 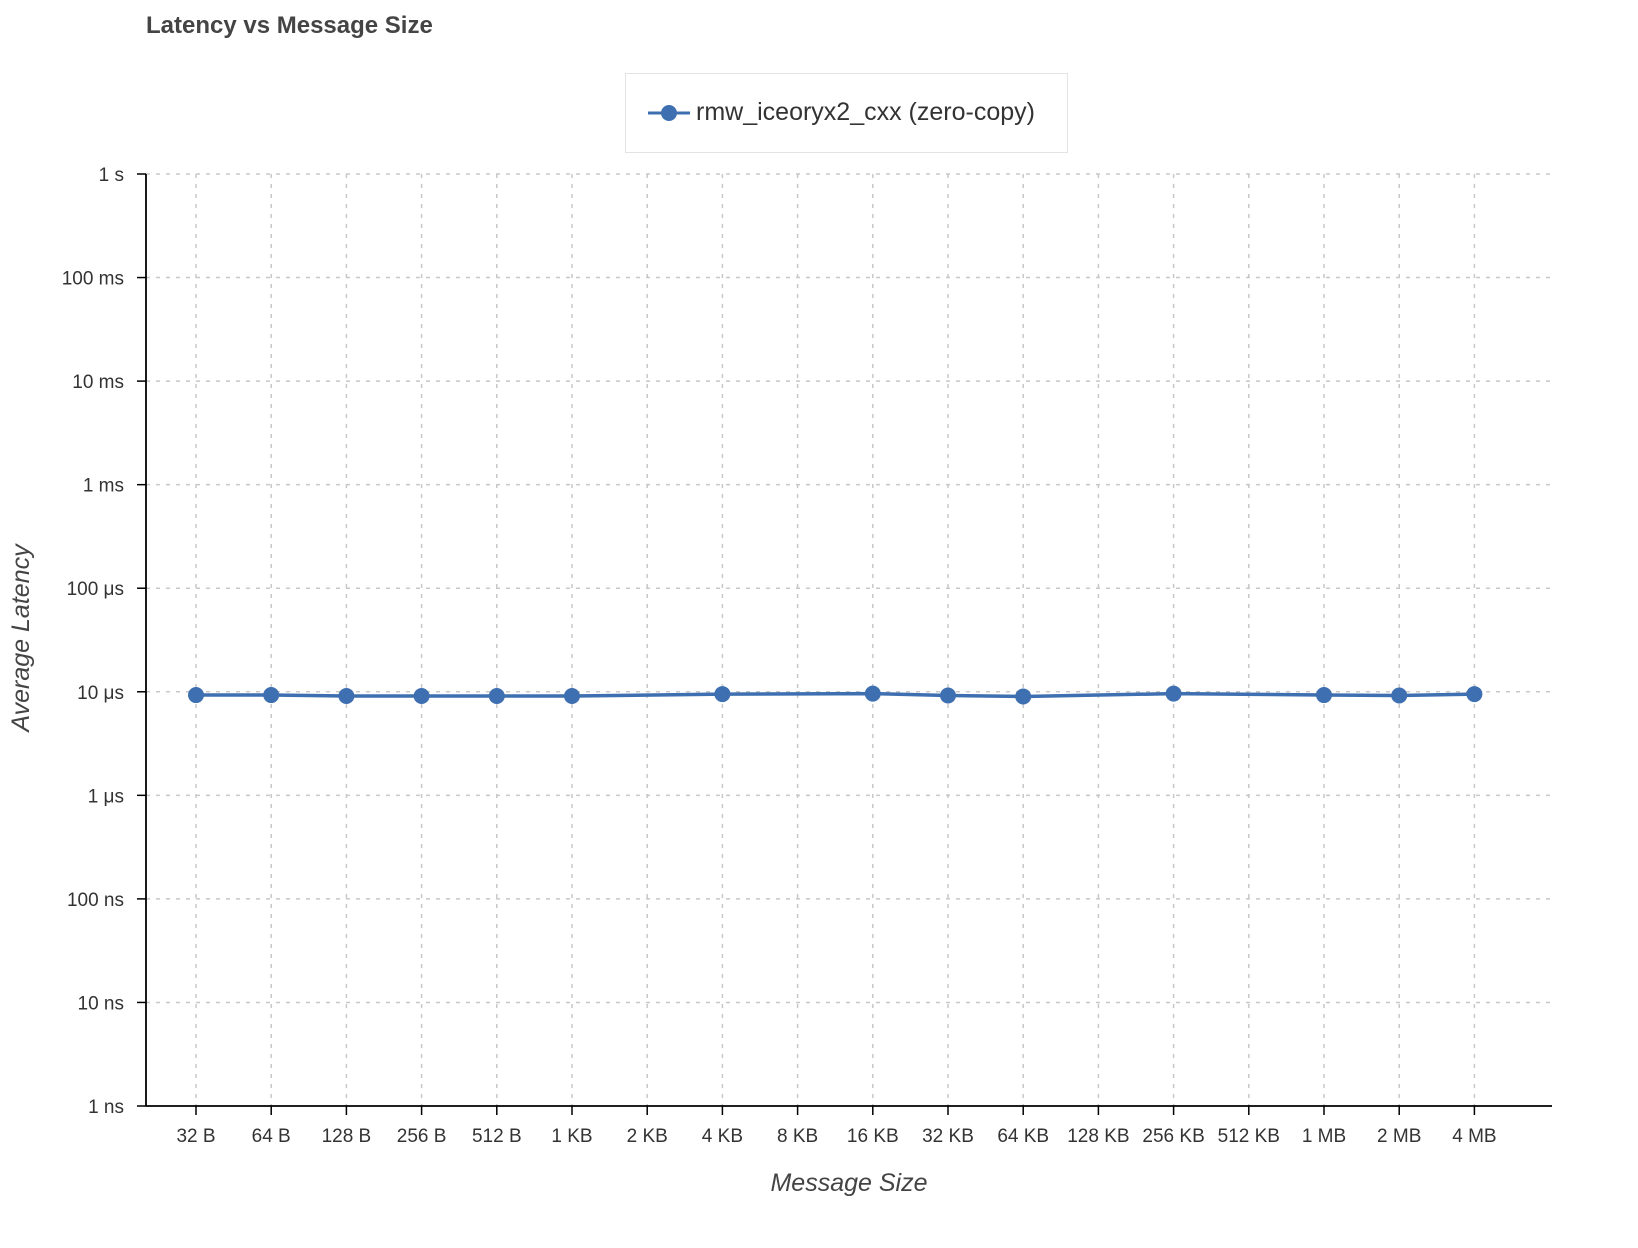 I want to click on x-tick-label: 64 B, so click(x=271, y=1136).